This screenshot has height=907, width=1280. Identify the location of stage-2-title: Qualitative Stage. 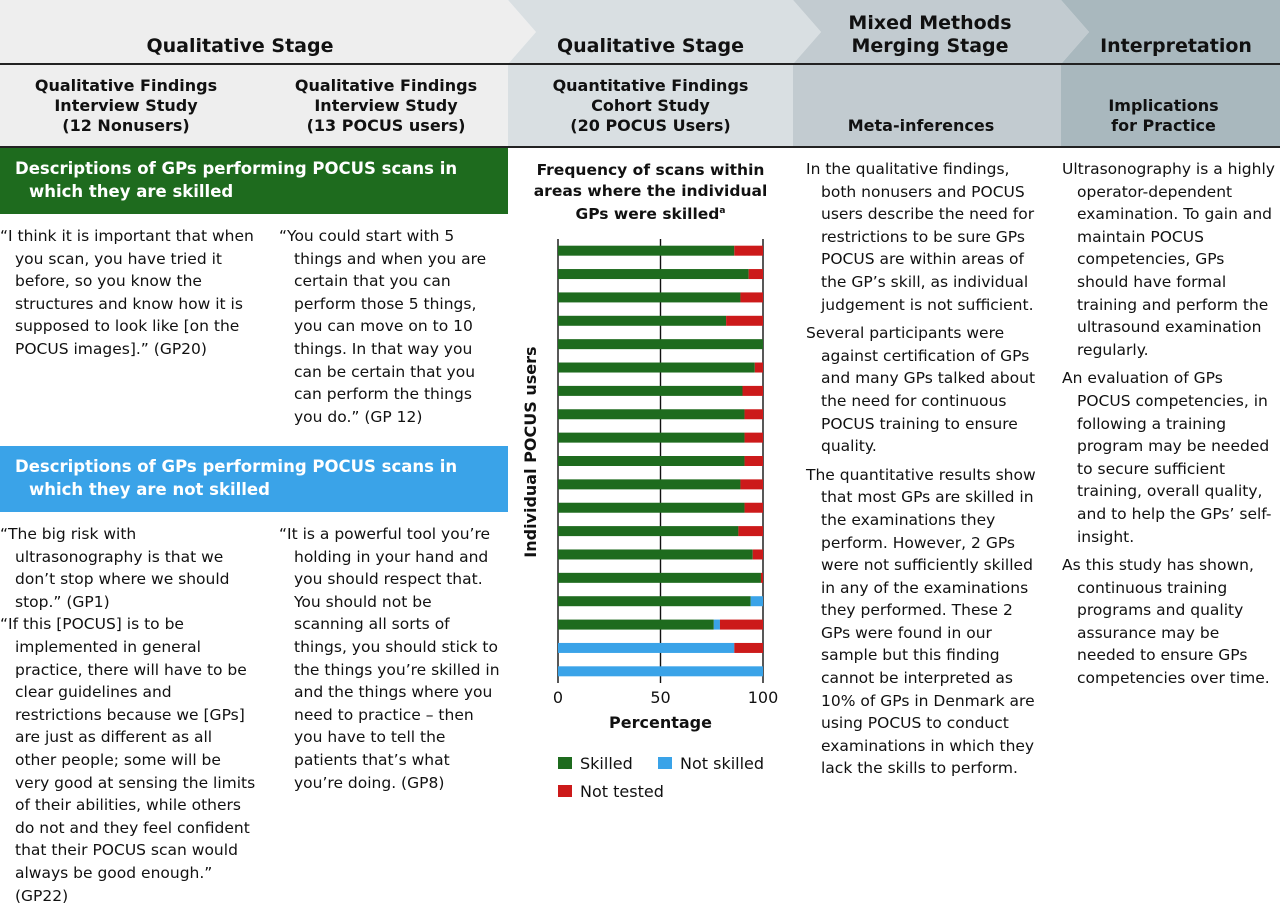
(650, 46).